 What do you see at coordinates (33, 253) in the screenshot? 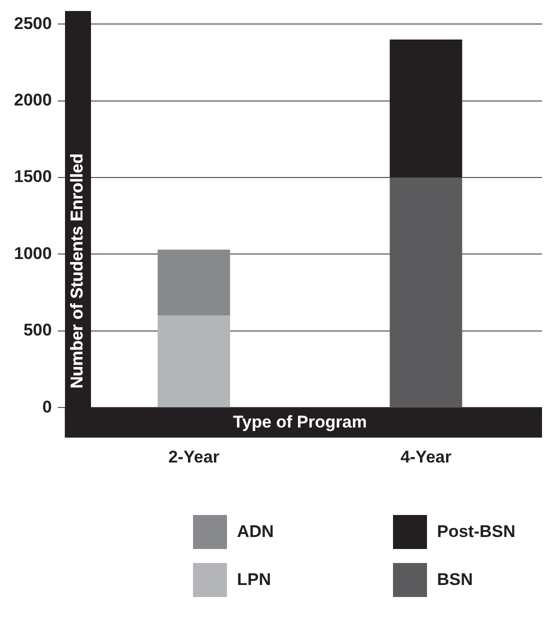
I see `y-tick-label: 1000` at bounding box center [33, 253].